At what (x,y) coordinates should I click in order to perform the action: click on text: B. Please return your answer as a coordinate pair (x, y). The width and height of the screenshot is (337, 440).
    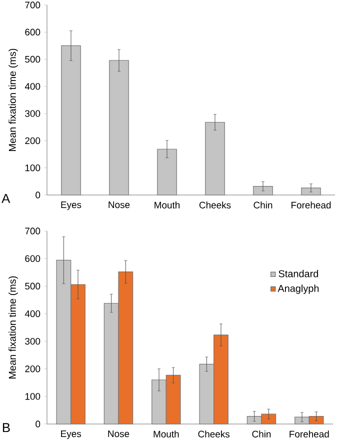
    Looking at the image, I should click on (6, 427).